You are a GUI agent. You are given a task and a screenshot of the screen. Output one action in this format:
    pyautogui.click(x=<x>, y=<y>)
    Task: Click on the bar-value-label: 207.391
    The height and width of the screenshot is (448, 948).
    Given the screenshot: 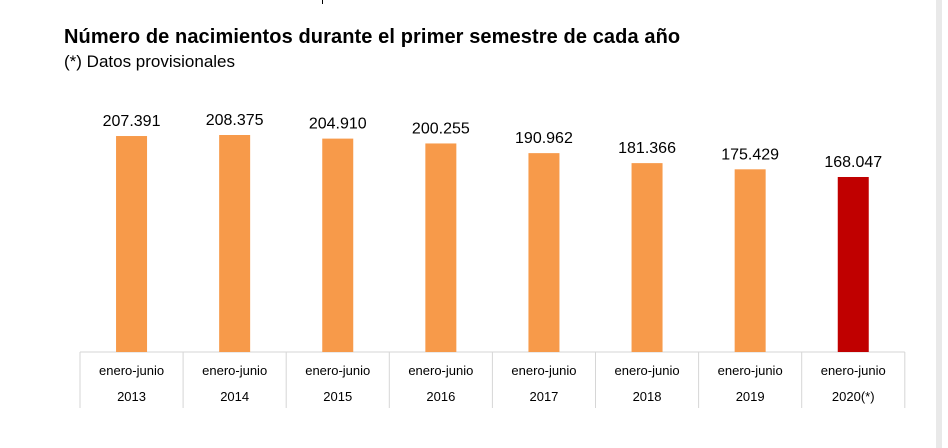 What is the action you would take?
    pyautogui.click(x=132, y=121)
    